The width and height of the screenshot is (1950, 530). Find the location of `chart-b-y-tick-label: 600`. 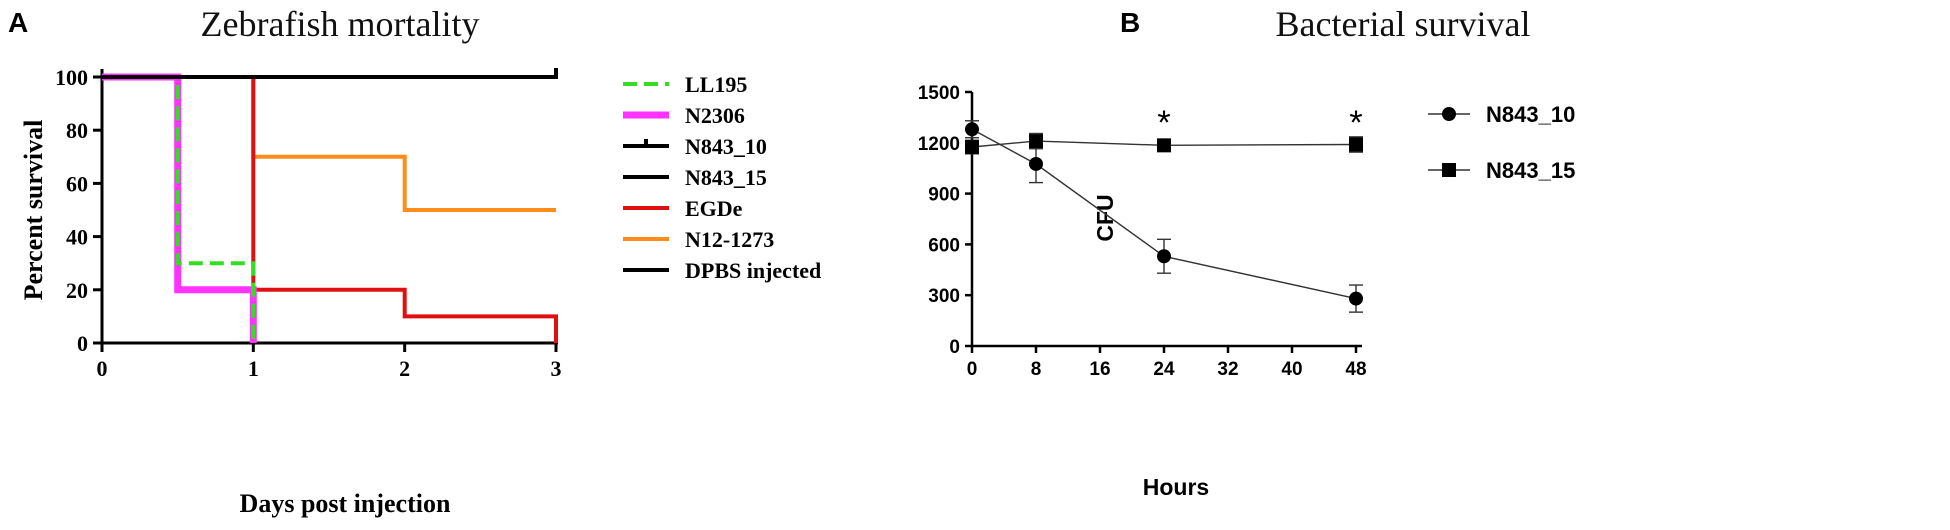

chart-b-y-tick-label: 600 is located at coordinates (944, 245).